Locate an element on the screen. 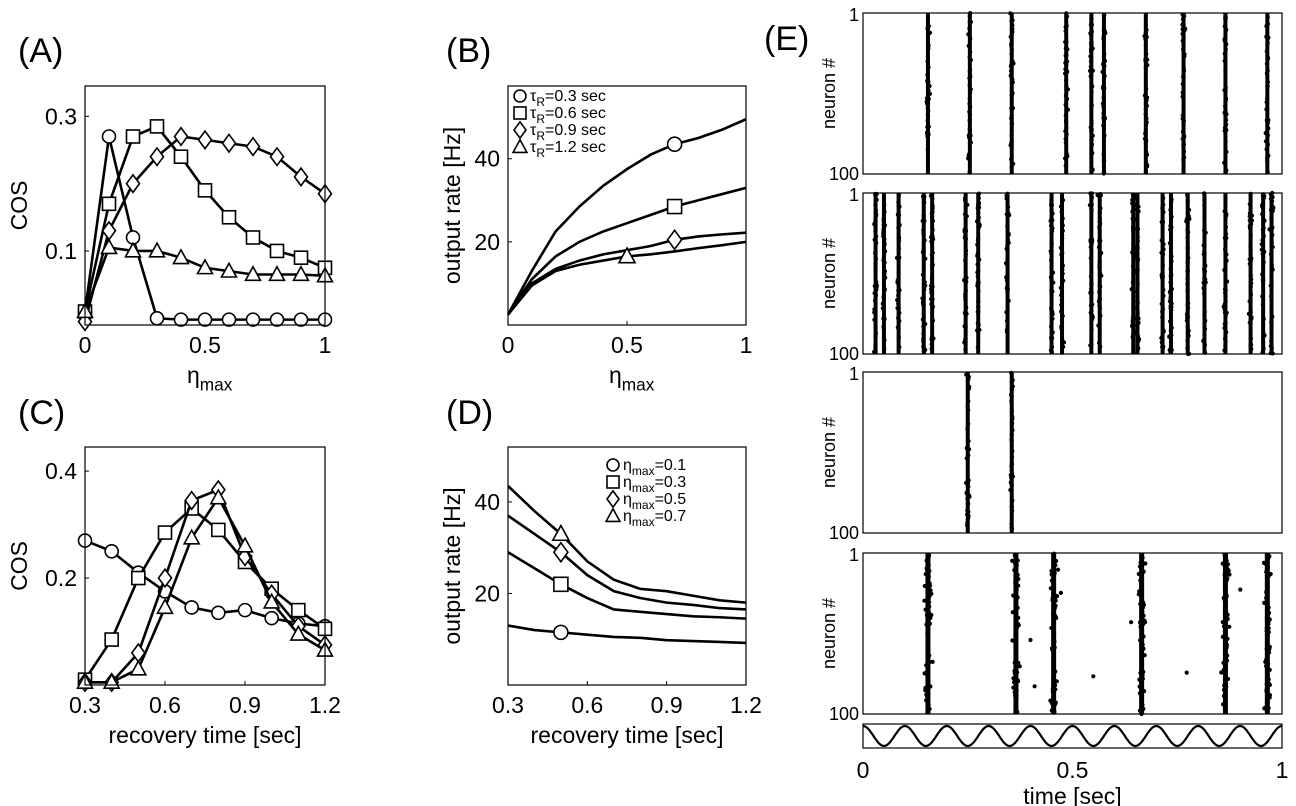 This screenshot has height=806, width=1296. e-raster-2: neuron # 1 100 is located at coordinates (1051, 453).